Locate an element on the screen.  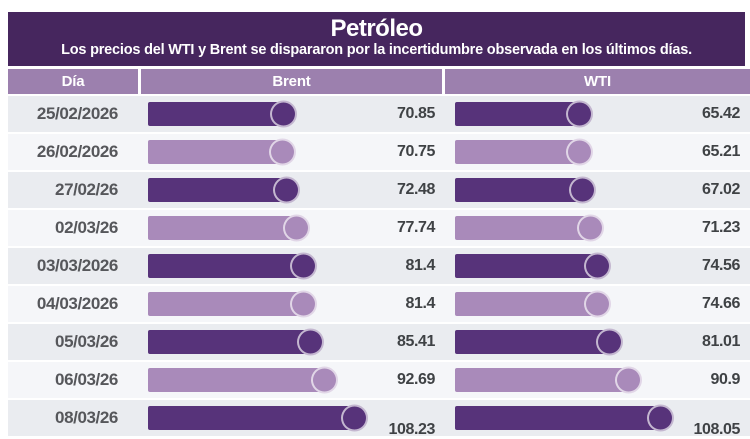
date-label: 08/03/26 is located at coordinates (86, 417).